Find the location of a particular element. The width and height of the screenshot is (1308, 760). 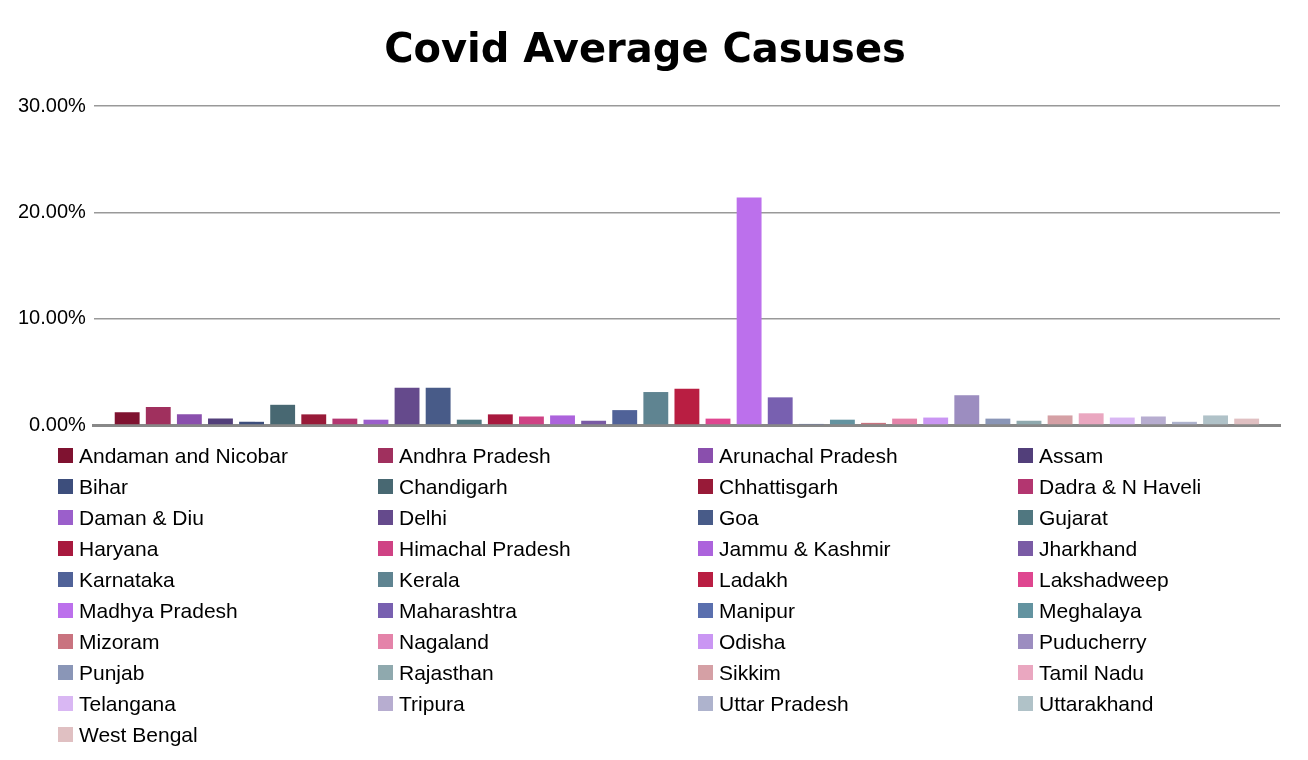

legend-label: Manipur is located at coordinates (757, 610).